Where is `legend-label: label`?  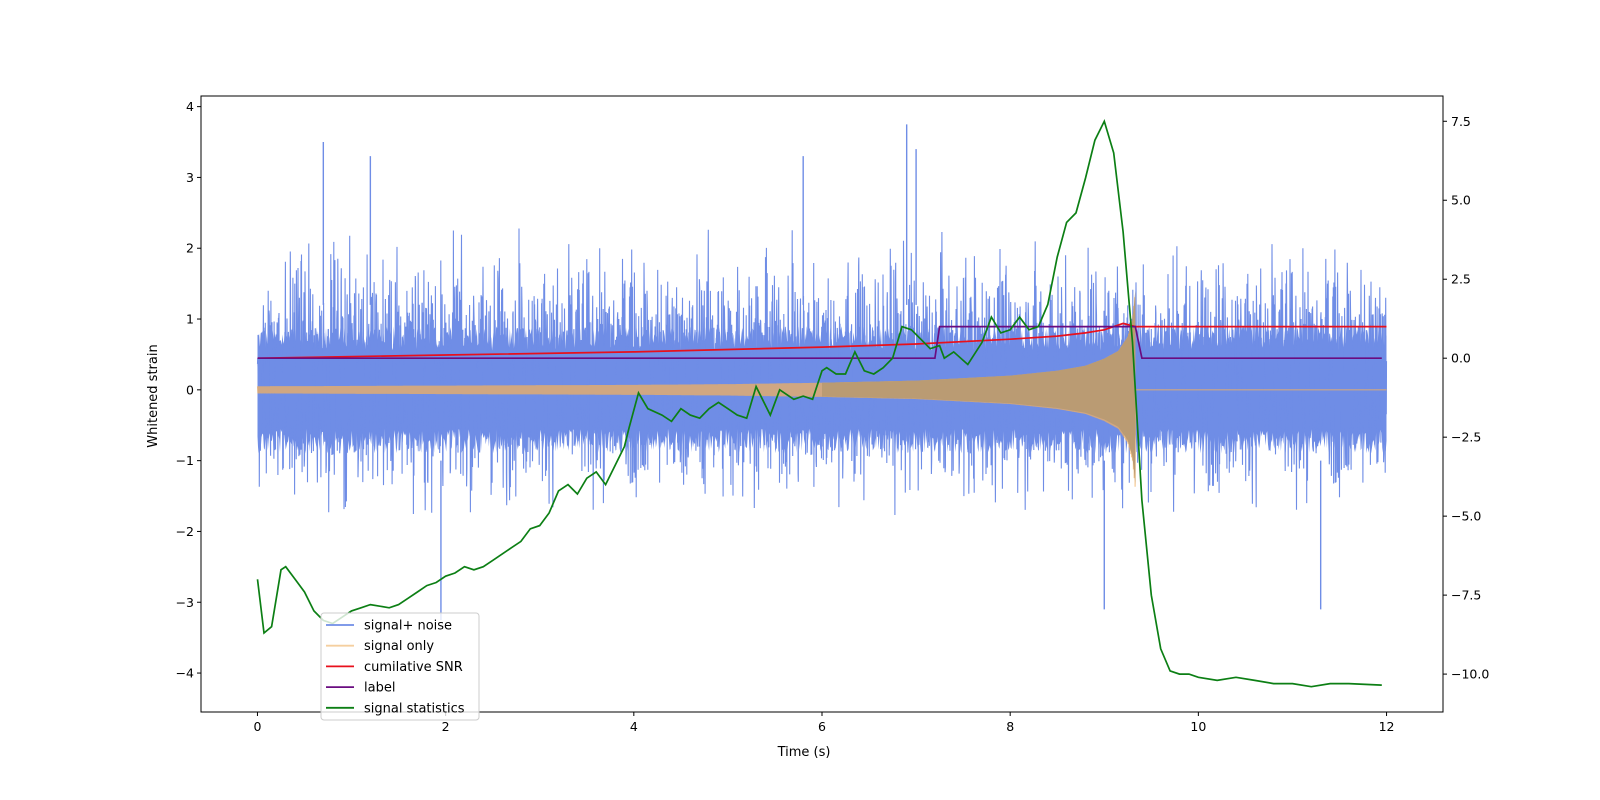 legend-label: label is located at coordinates (379, 688).